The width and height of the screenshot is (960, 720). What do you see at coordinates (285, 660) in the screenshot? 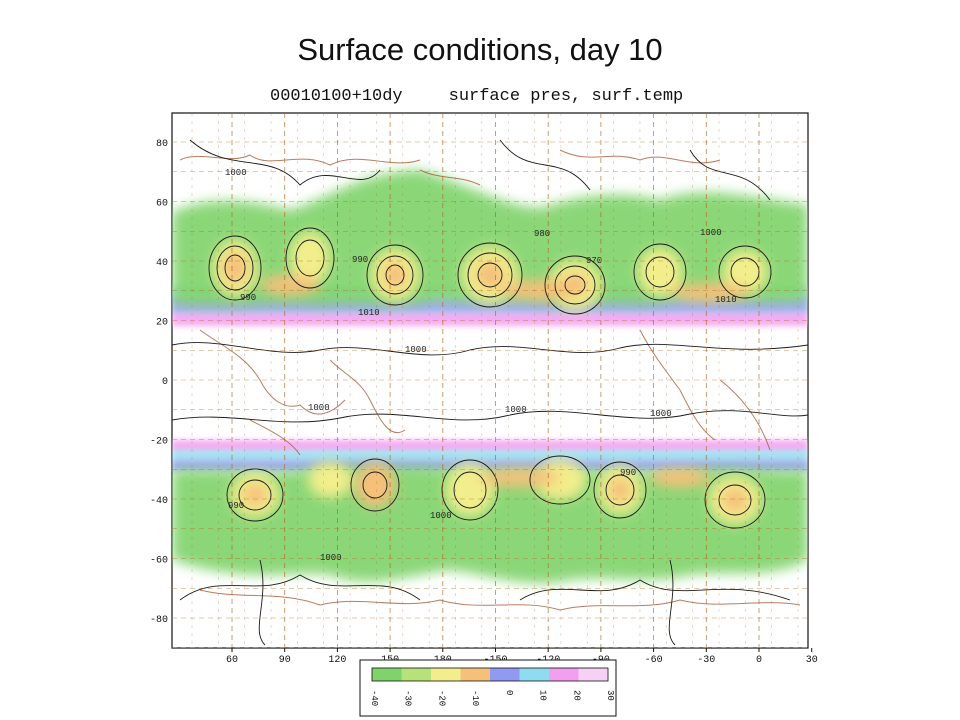
I see `lon-tick-label: 90` at bounding box center [285, 660].